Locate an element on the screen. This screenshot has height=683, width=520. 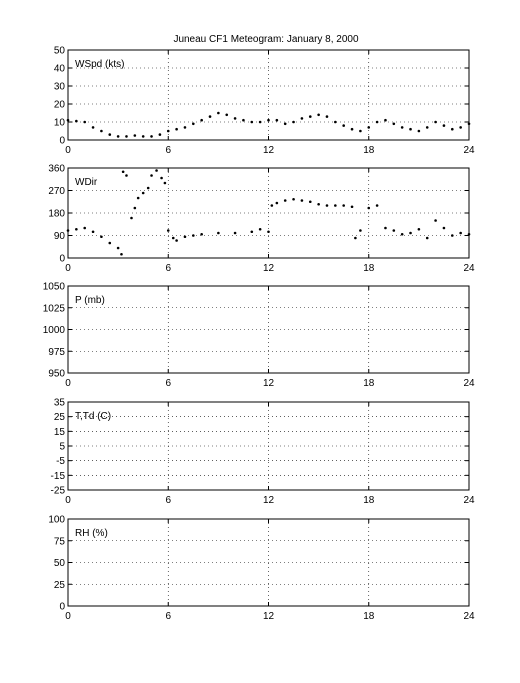
y-tick-label: 0 is located at coordinates (62, 259).